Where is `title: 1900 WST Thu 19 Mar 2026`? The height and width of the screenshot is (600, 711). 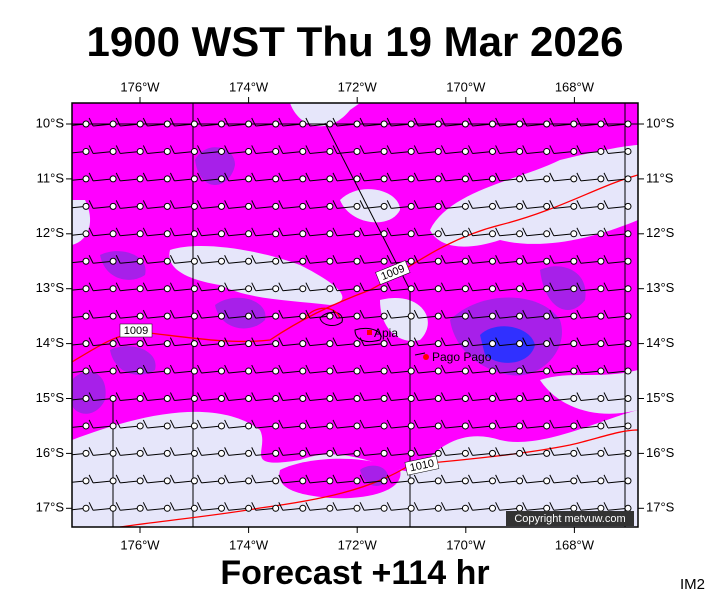
title: 1900 WST Thu 19 Mar 2026 is located at coordinates (355, 41).